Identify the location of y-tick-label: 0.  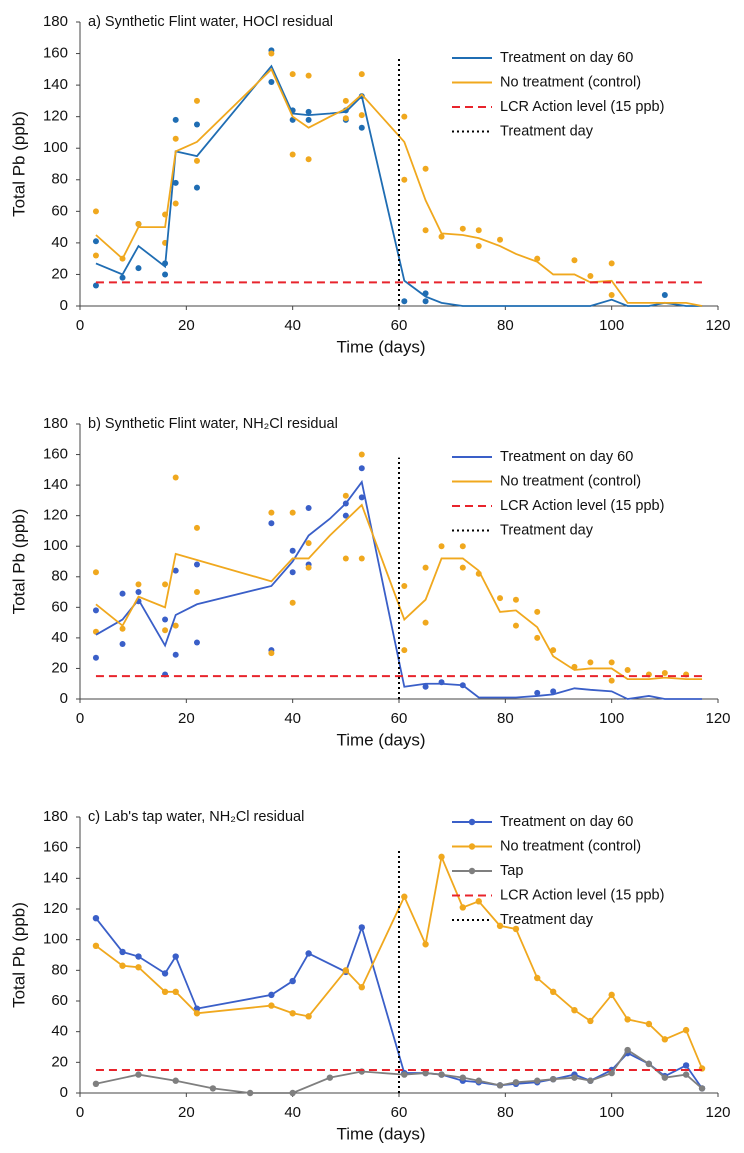
(64, 698).